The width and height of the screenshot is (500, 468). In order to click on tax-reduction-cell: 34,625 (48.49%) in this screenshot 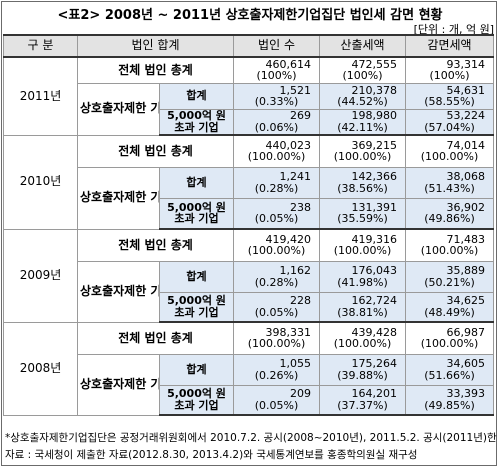, I will do `click(450, 307)`.